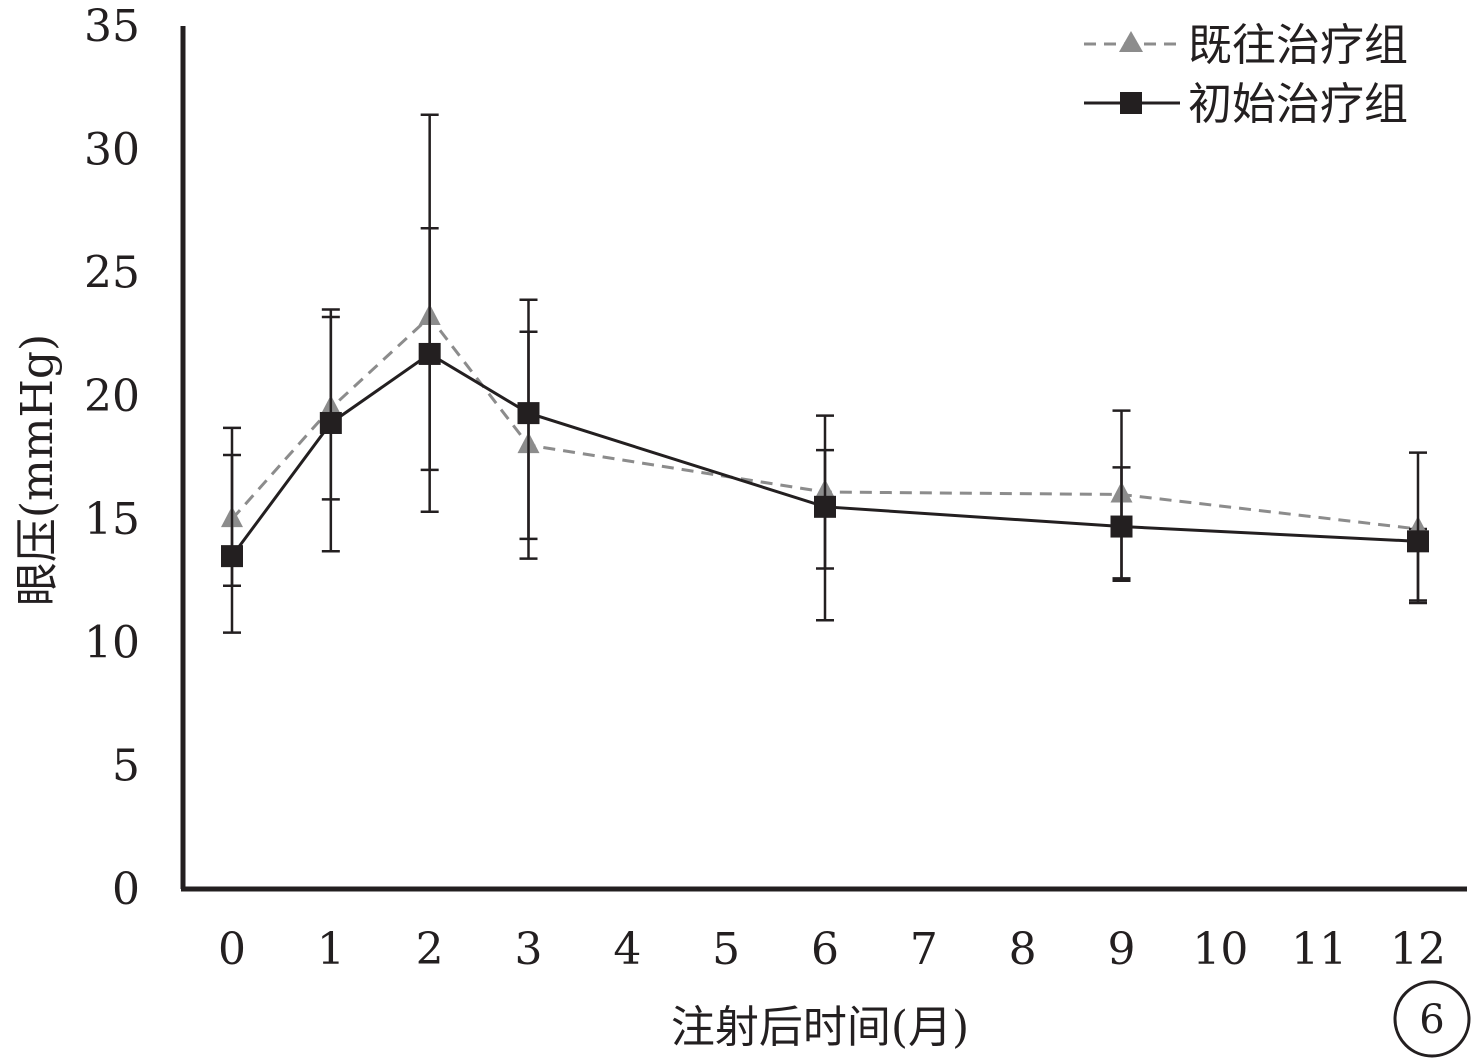  I want to click on x-tick-label: 4, so click(627, 949).